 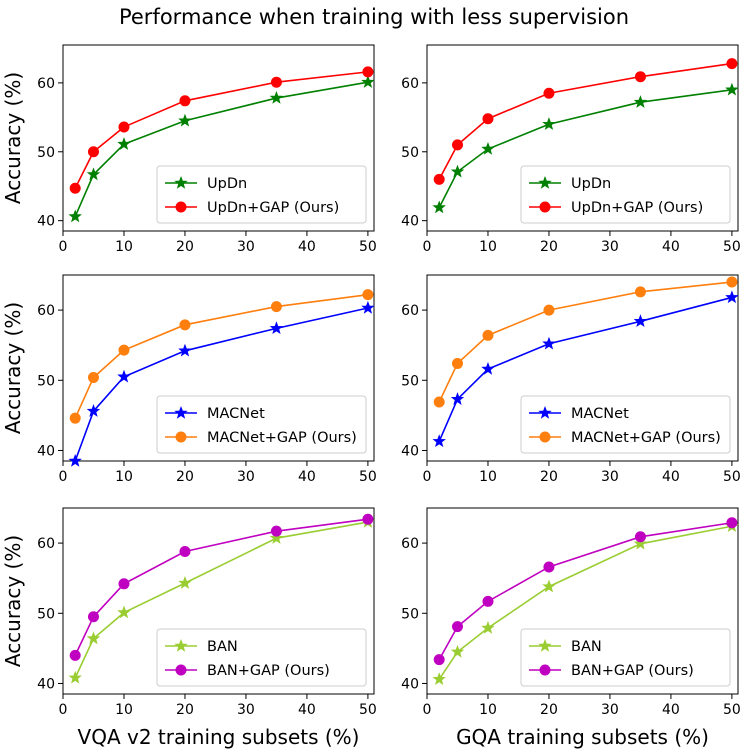 What do you see at coordinates (637, 208) in the screenshot?
I see `legend-label: UpDn+GAP (Ours)` at bounding box center [637, 208].